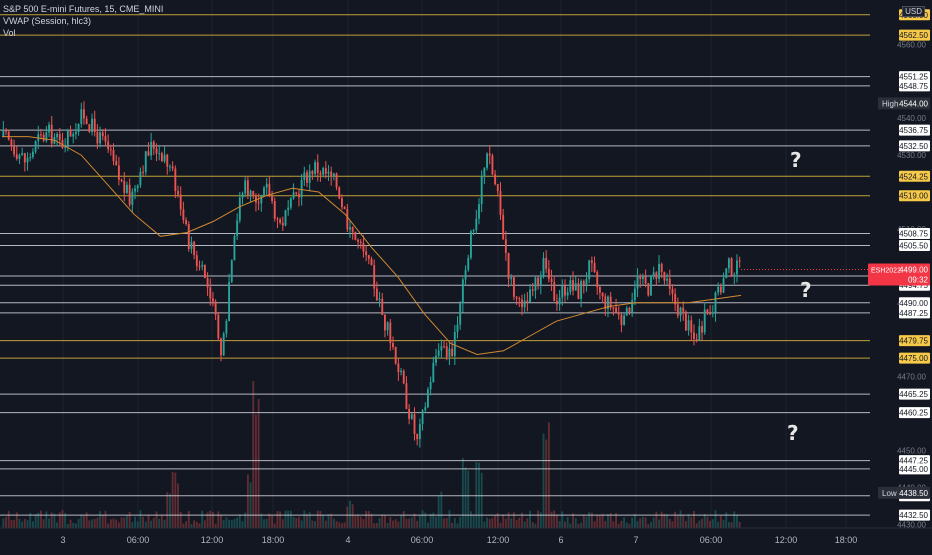  I want to click on currency-button: USD, so click(913, 11).